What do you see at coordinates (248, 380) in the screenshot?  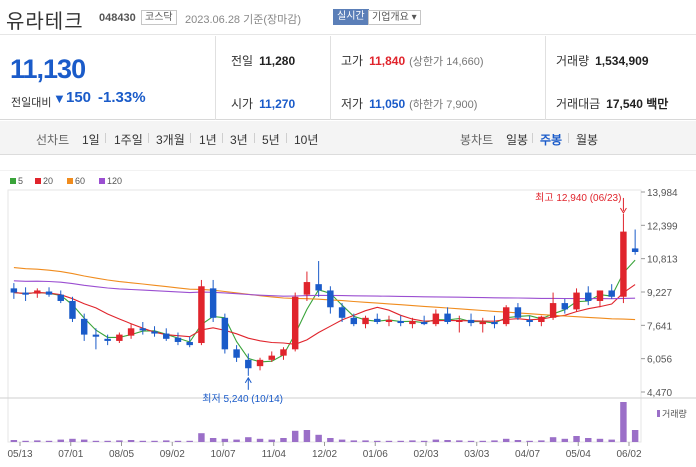 I see `annotation-low-arrowhead` at bounding box center [248, 380].